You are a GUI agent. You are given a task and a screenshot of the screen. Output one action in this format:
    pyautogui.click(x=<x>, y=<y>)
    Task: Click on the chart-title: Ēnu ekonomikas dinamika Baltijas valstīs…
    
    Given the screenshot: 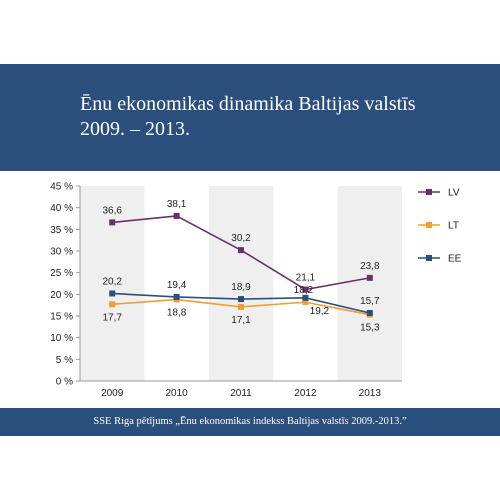 What is the action you would take?
    pyautogui.click(x=280, y=117)
    